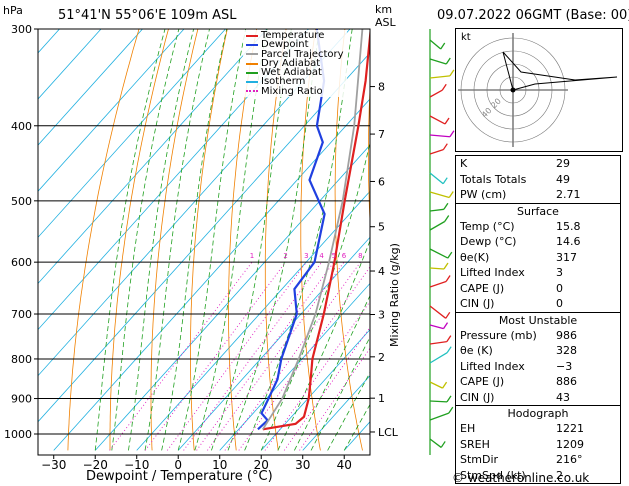  Describe the element at coordinates (381, 134) in the screenshot. I see `km-tick-label: 7` at that location.